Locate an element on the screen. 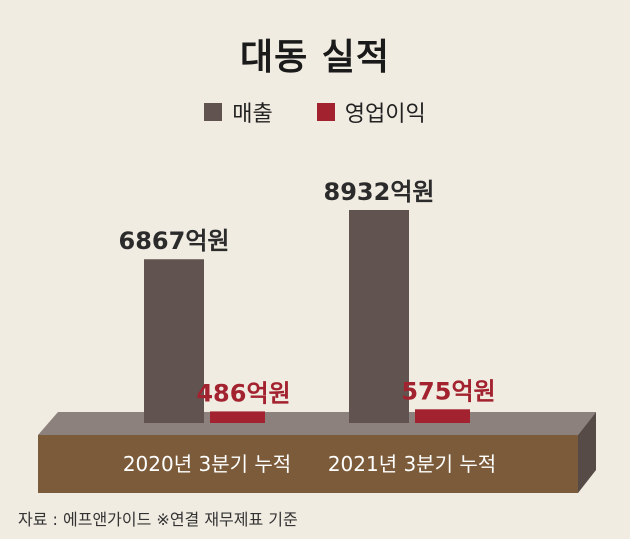  legend-swatch-operating-profit is located at coordinates (325, 112).